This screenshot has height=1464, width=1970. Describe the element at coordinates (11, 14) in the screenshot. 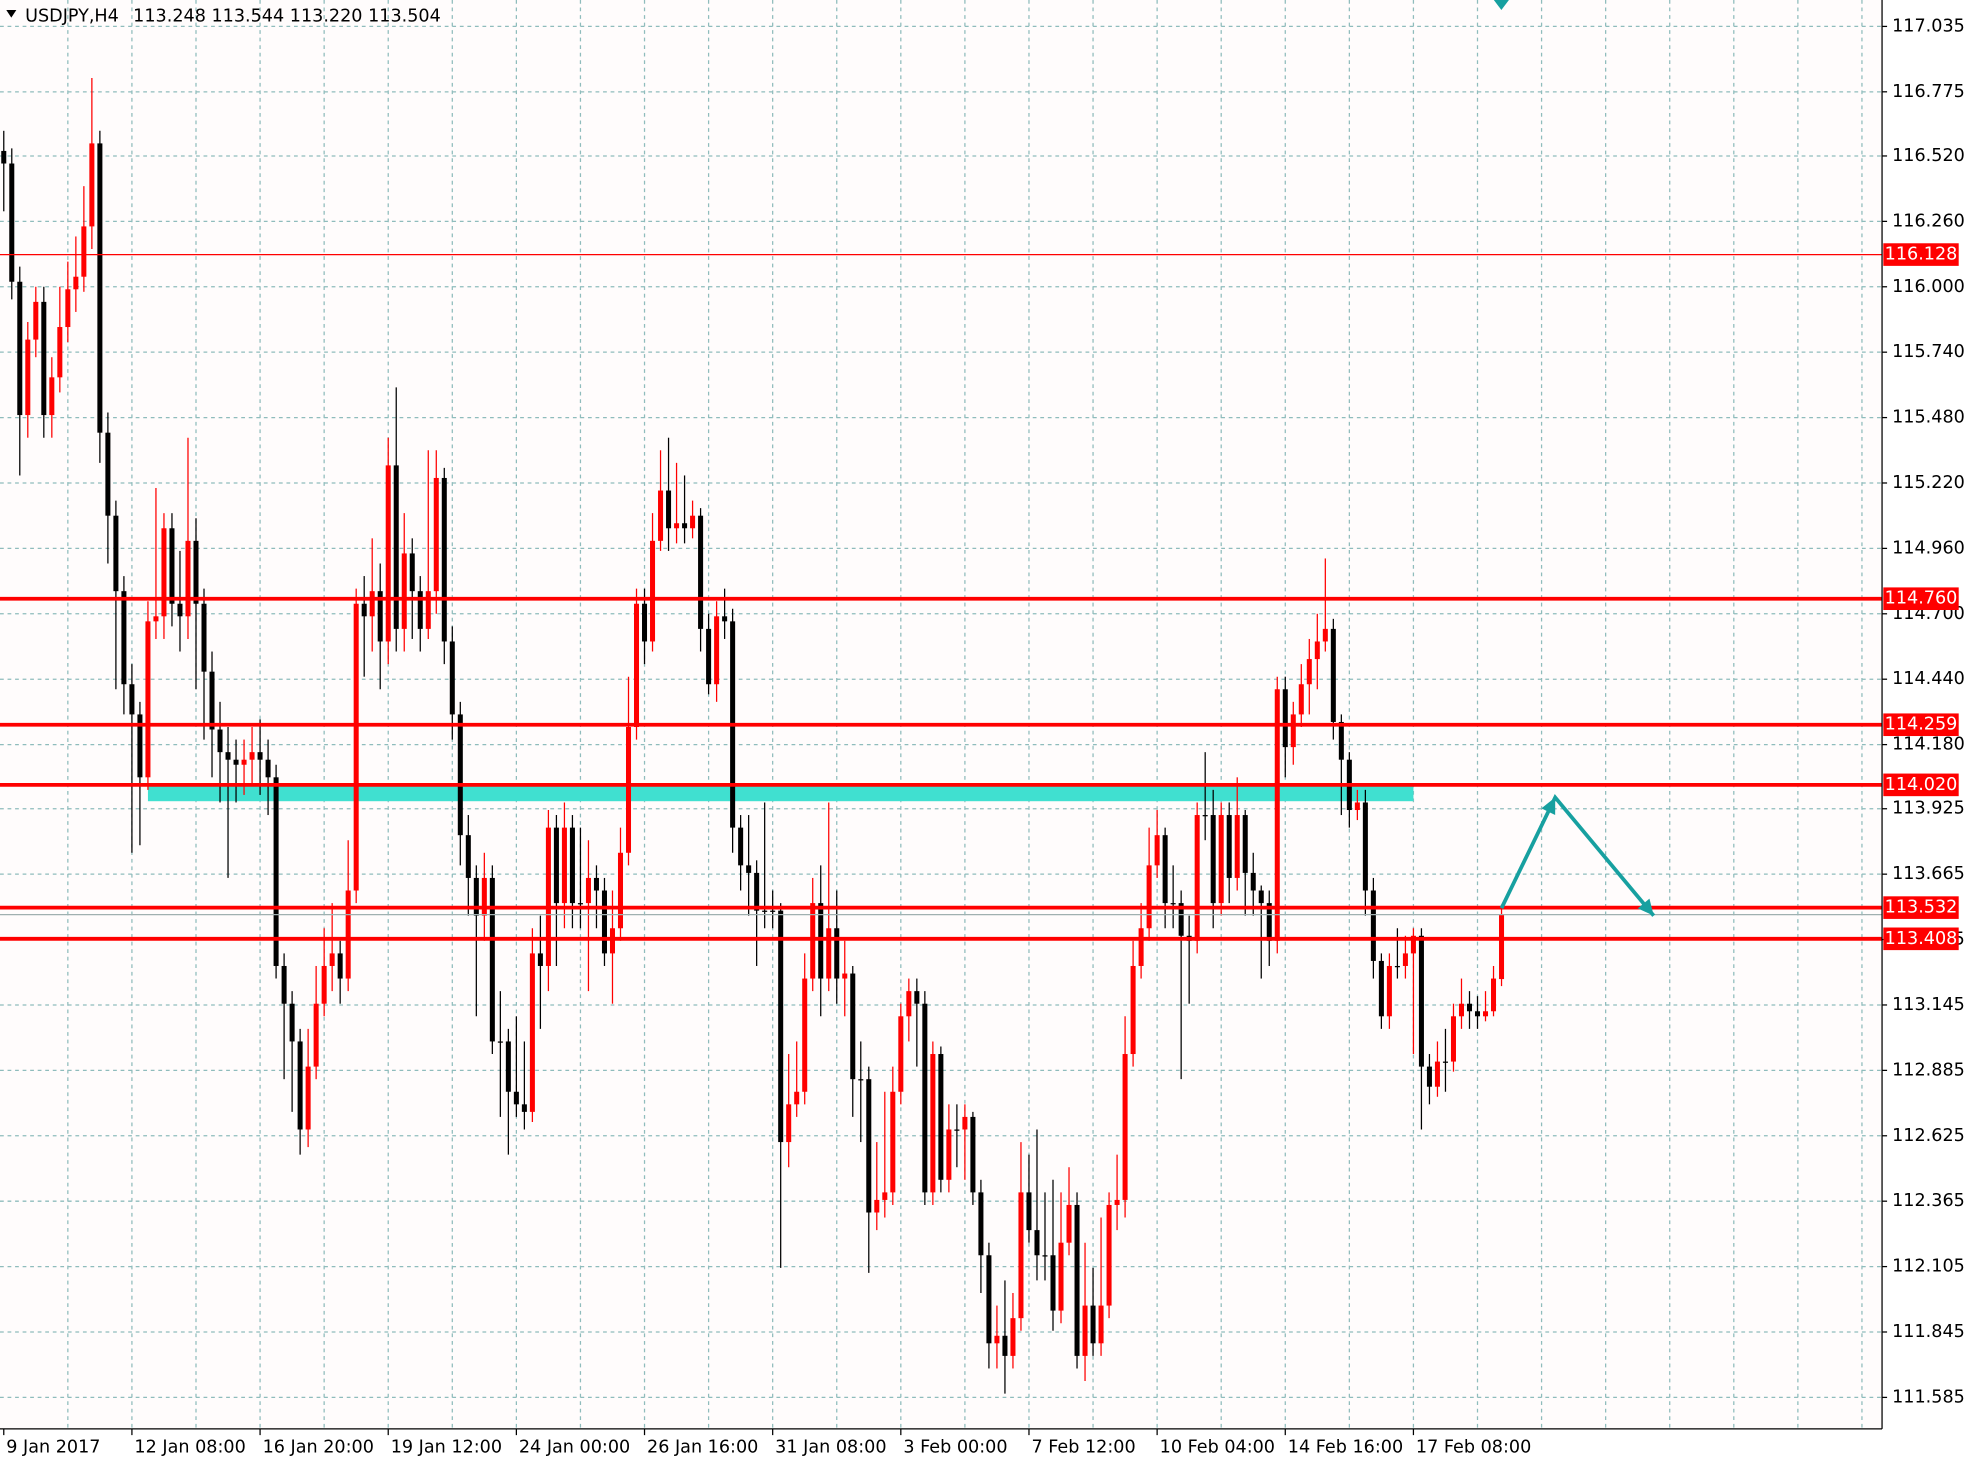

I see `menu-arrow` at that location.